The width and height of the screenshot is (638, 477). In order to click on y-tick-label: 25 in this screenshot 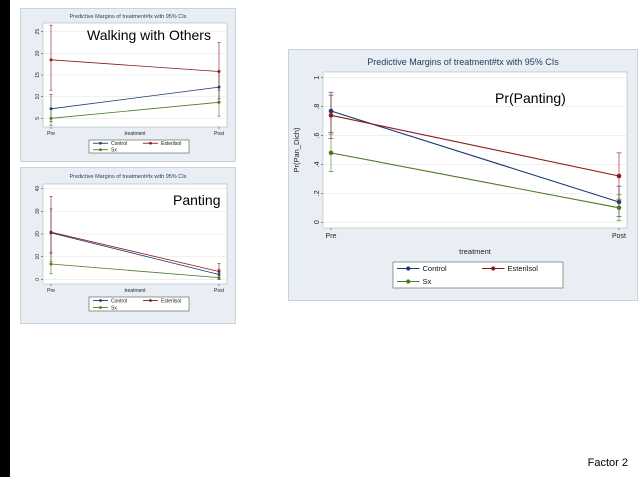, I will do `click(38, 32)`.